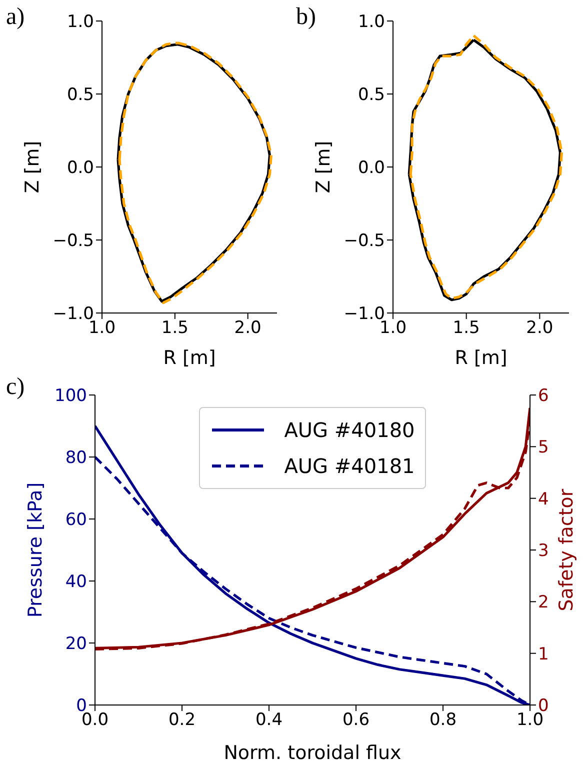  I want to click on text: c), so click(15, 387).